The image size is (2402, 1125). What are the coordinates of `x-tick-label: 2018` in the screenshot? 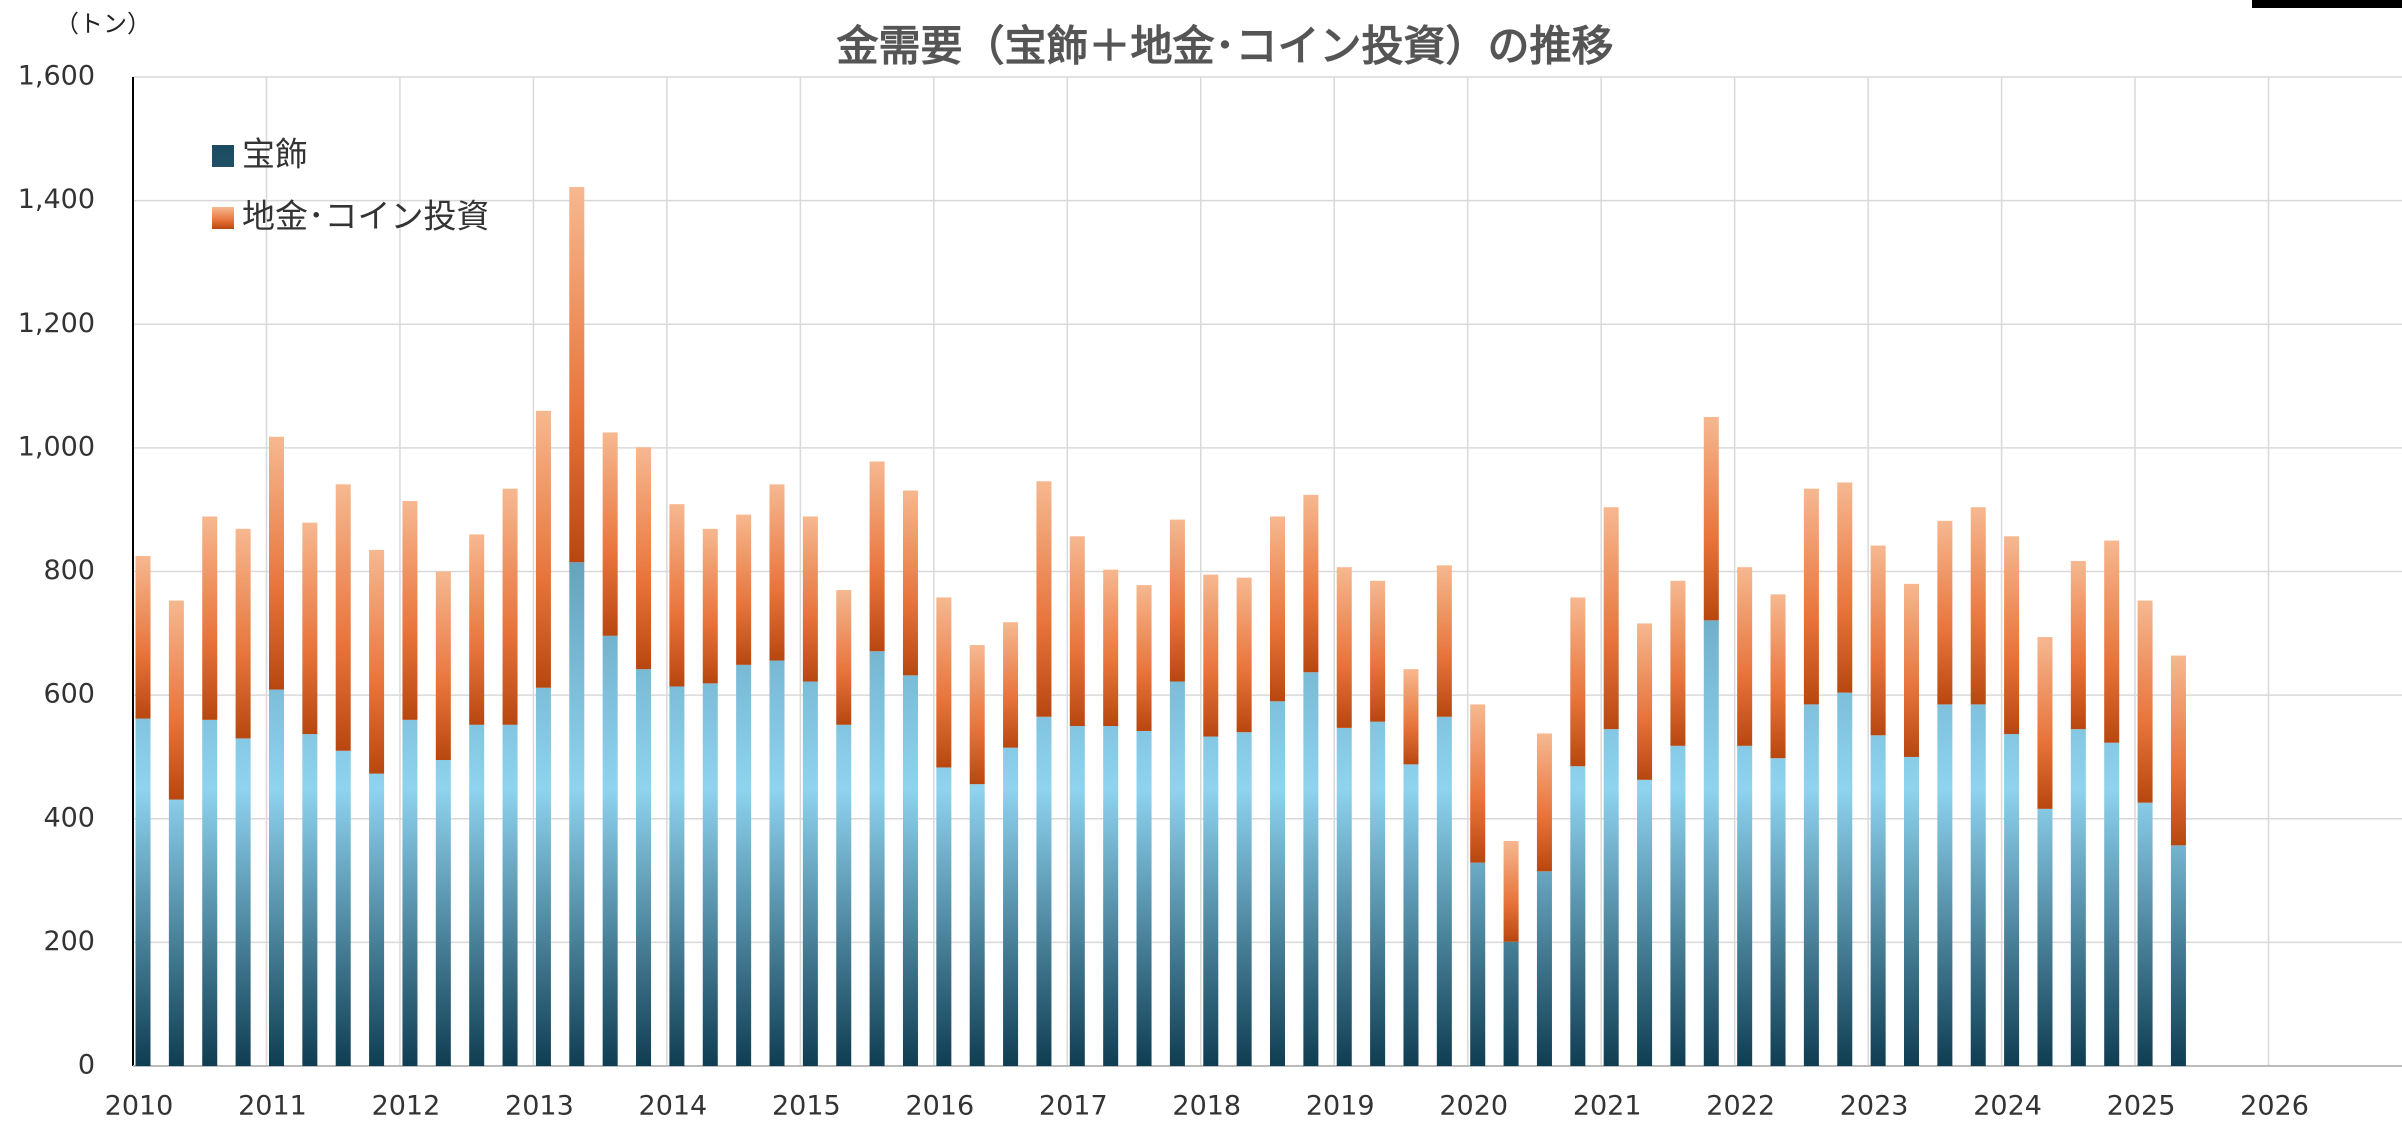 It's located at (1206, 1106).